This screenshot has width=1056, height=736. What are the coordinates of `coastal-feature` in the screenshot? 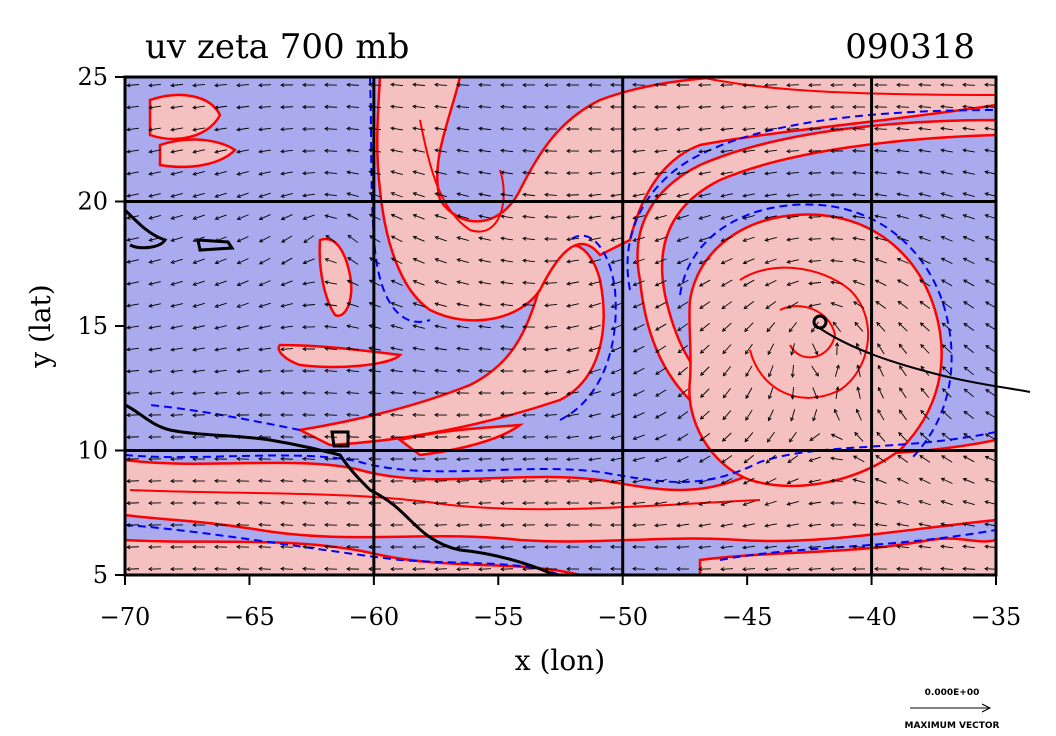 It's located at (340, 356).